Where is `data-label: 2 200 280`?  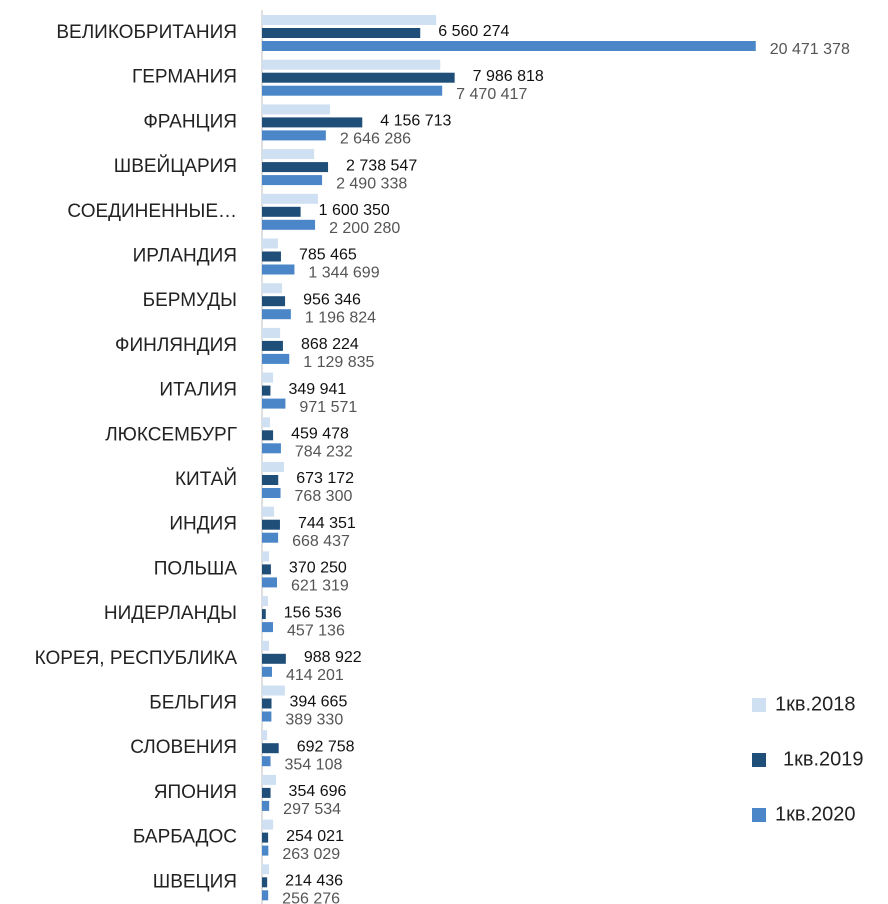 data-label: 2 200 280 is located at coordinates (364, 228).